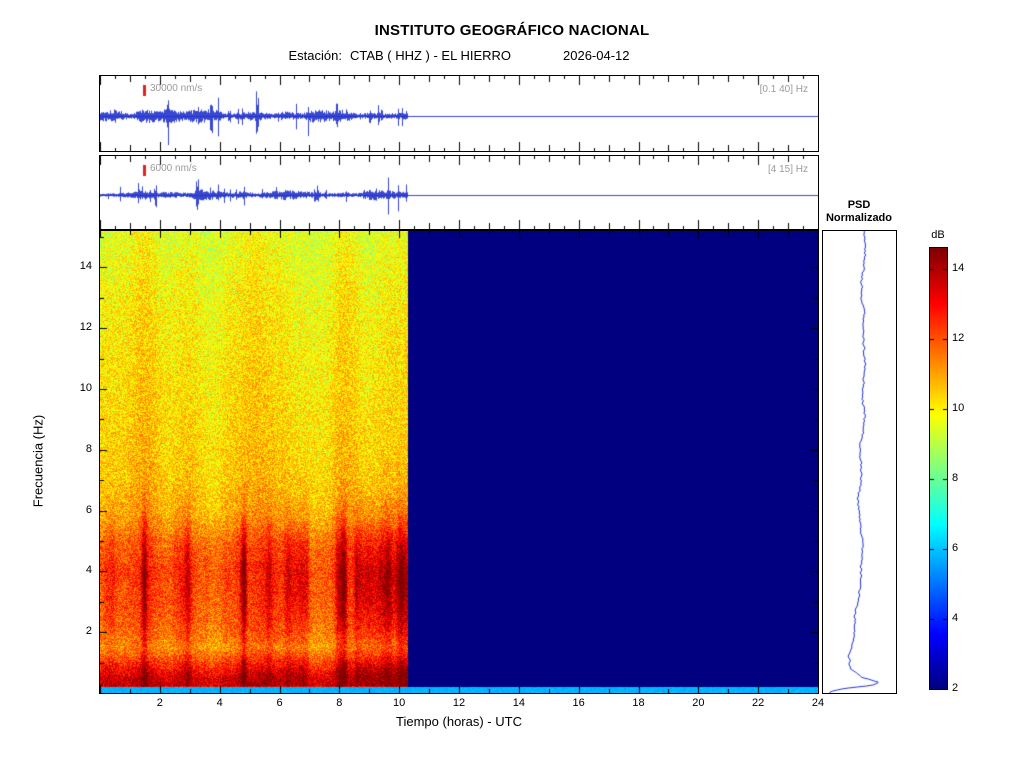  Describe the element at coordinates (85, 266) in the screenshot. I see `y-tick-label: 14` at that location.